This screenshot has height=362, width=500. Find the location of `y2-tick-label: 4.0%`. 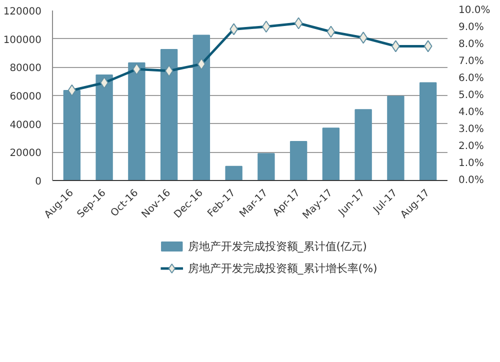

y2-tick-label: 4.0% is located at coordinates (471, 112).